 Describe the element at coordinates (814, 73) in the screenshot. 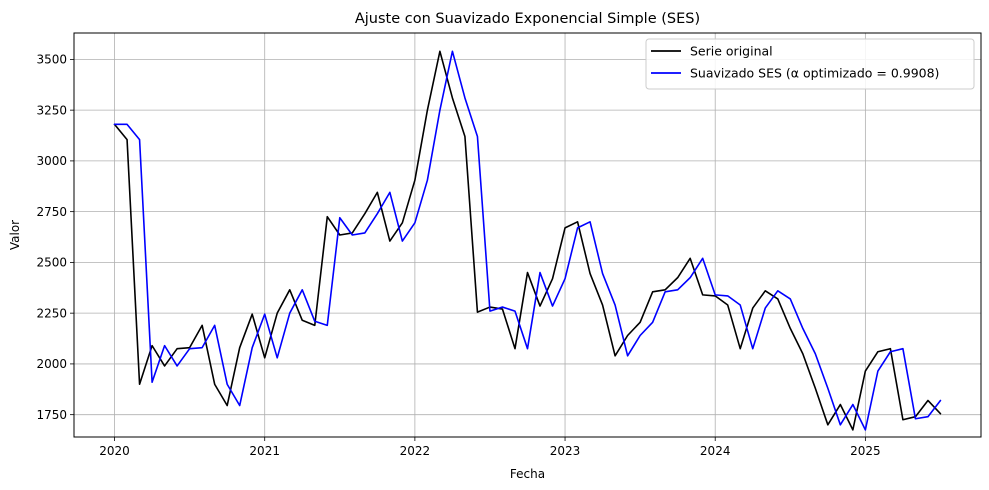

I see `legend-label-suavizado-ses: Suavizado SES (α optimizado = 0.9908)` at that location.